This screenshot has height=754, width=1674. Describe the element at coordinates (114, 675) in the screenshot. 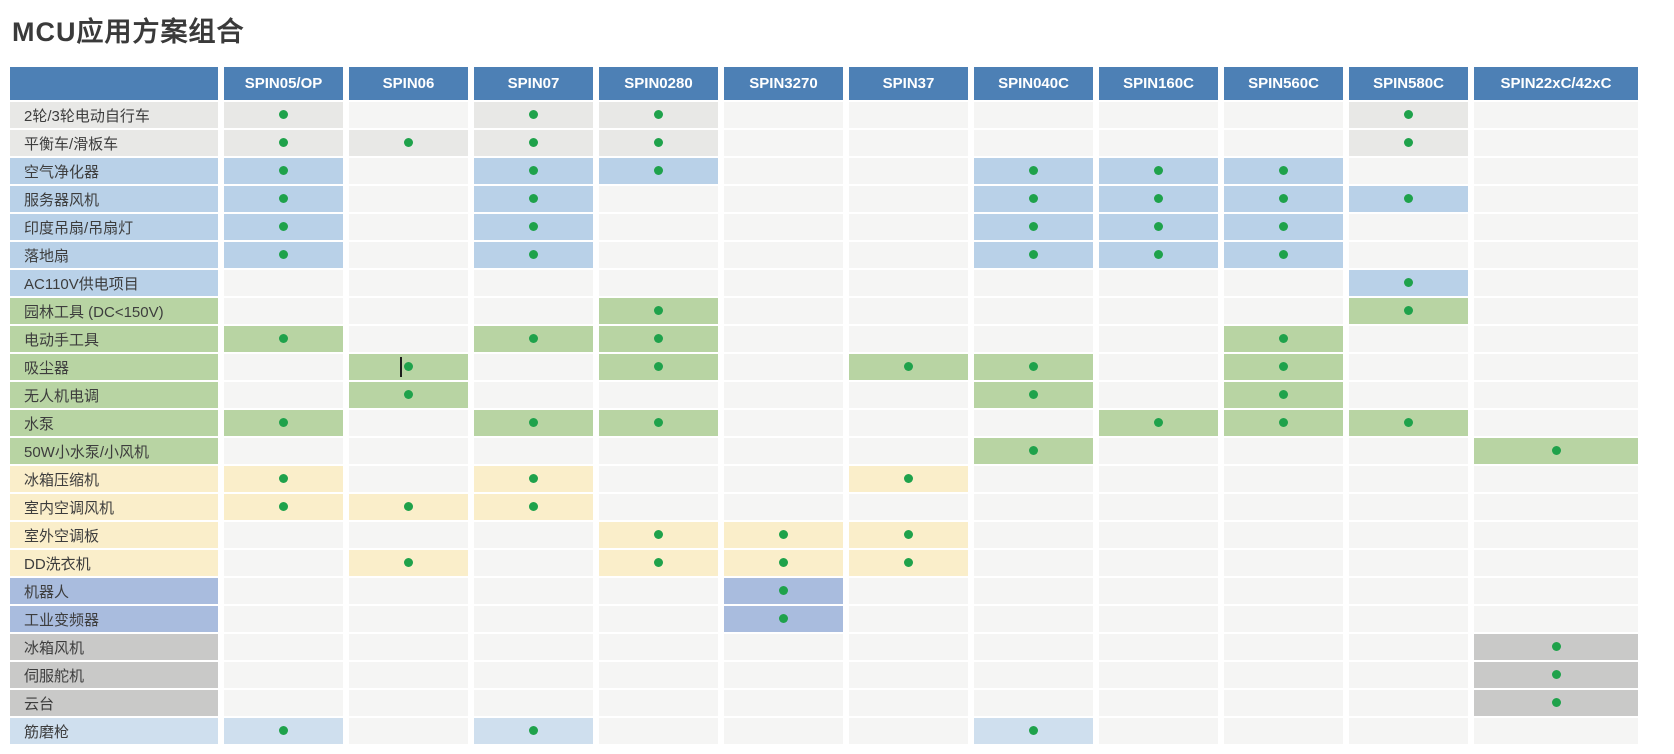

I see `row-label: 伺服舵机` at that location.